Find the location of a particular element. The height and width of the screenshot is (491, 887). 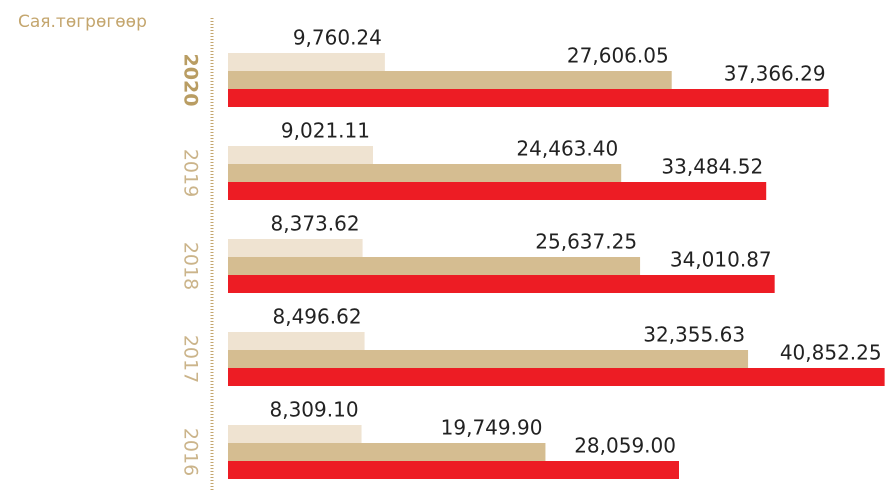

value-label: 40,852.25 is located at coordinates (831, 353).